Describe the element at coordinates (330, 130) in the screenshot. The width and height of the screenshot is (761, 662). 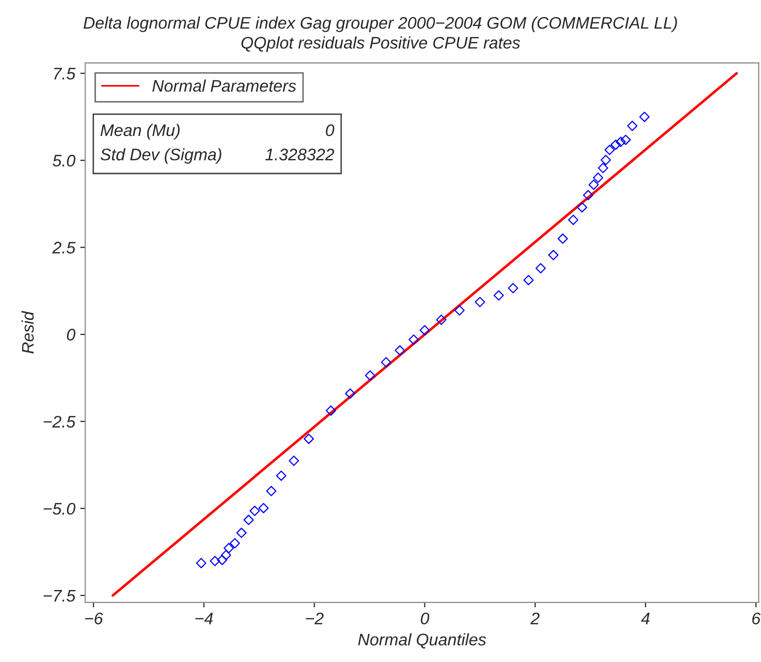
I see `annotation: 0` at that location.